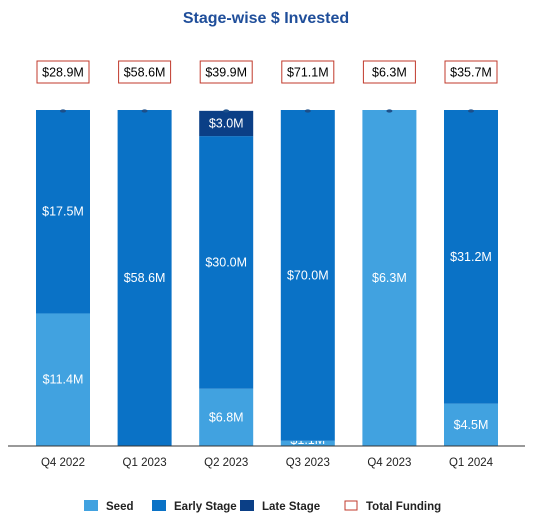 This screenshot has width=533, height=524. What do you see at coordinates (144, 111) in the screenshot?
I see `bar-top-marker-q1-2023` at bounding box center [144, 111].